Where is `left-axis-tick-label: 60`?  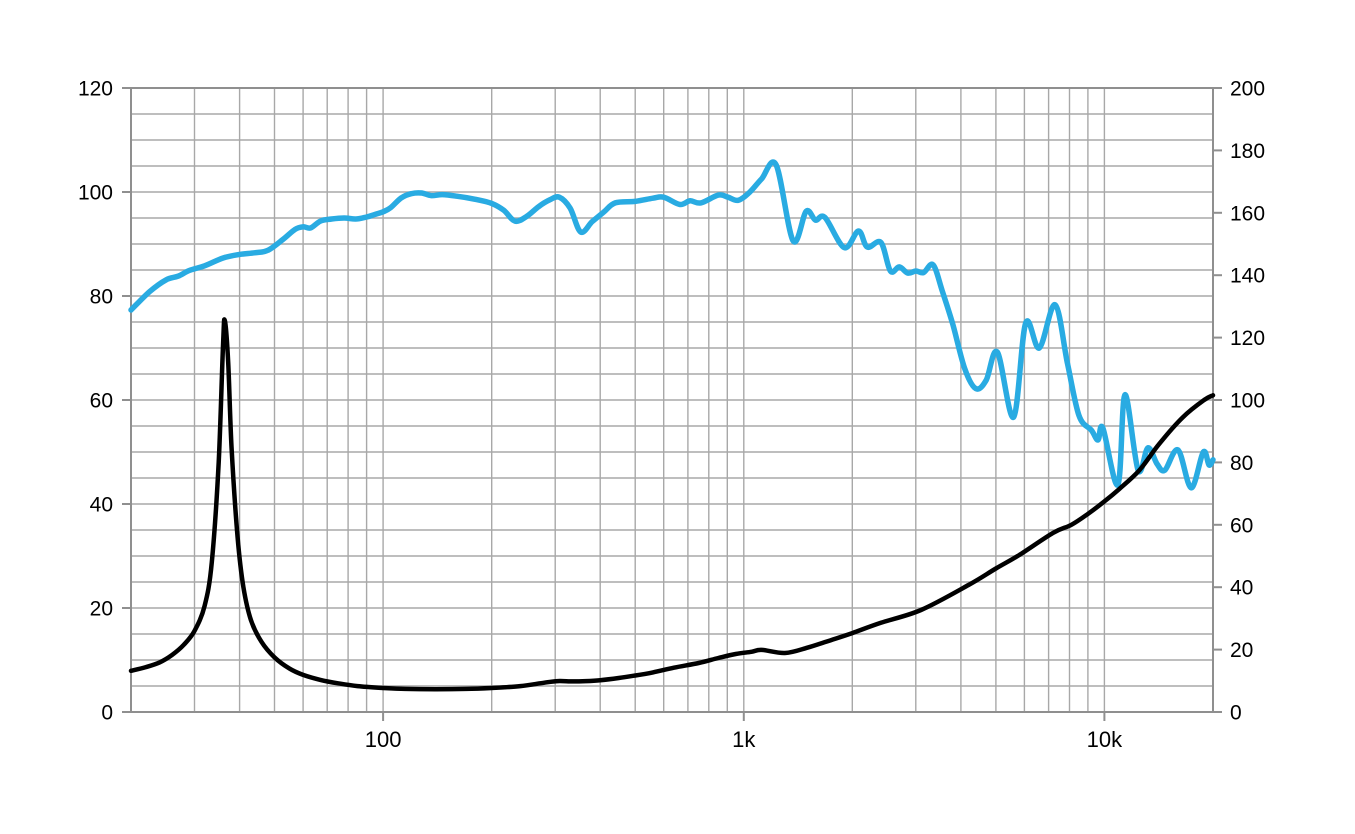
left-axis-tick-label: 60 is located at coordinates (101, 401).